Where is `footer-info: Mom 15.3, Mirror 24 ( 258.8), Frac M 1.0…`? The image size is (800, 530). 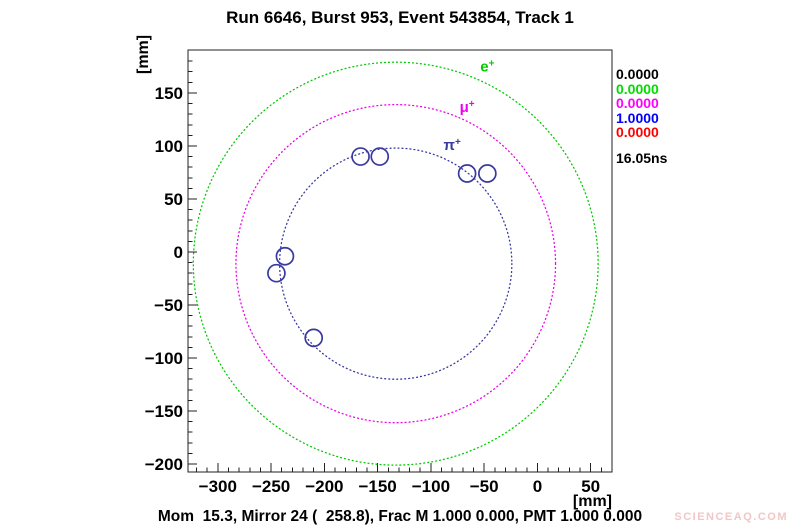
footer-info: Mom 15.3, Mirror 24 ( 258.8), Frac M 1.0… is located at coordinates (400, 516).